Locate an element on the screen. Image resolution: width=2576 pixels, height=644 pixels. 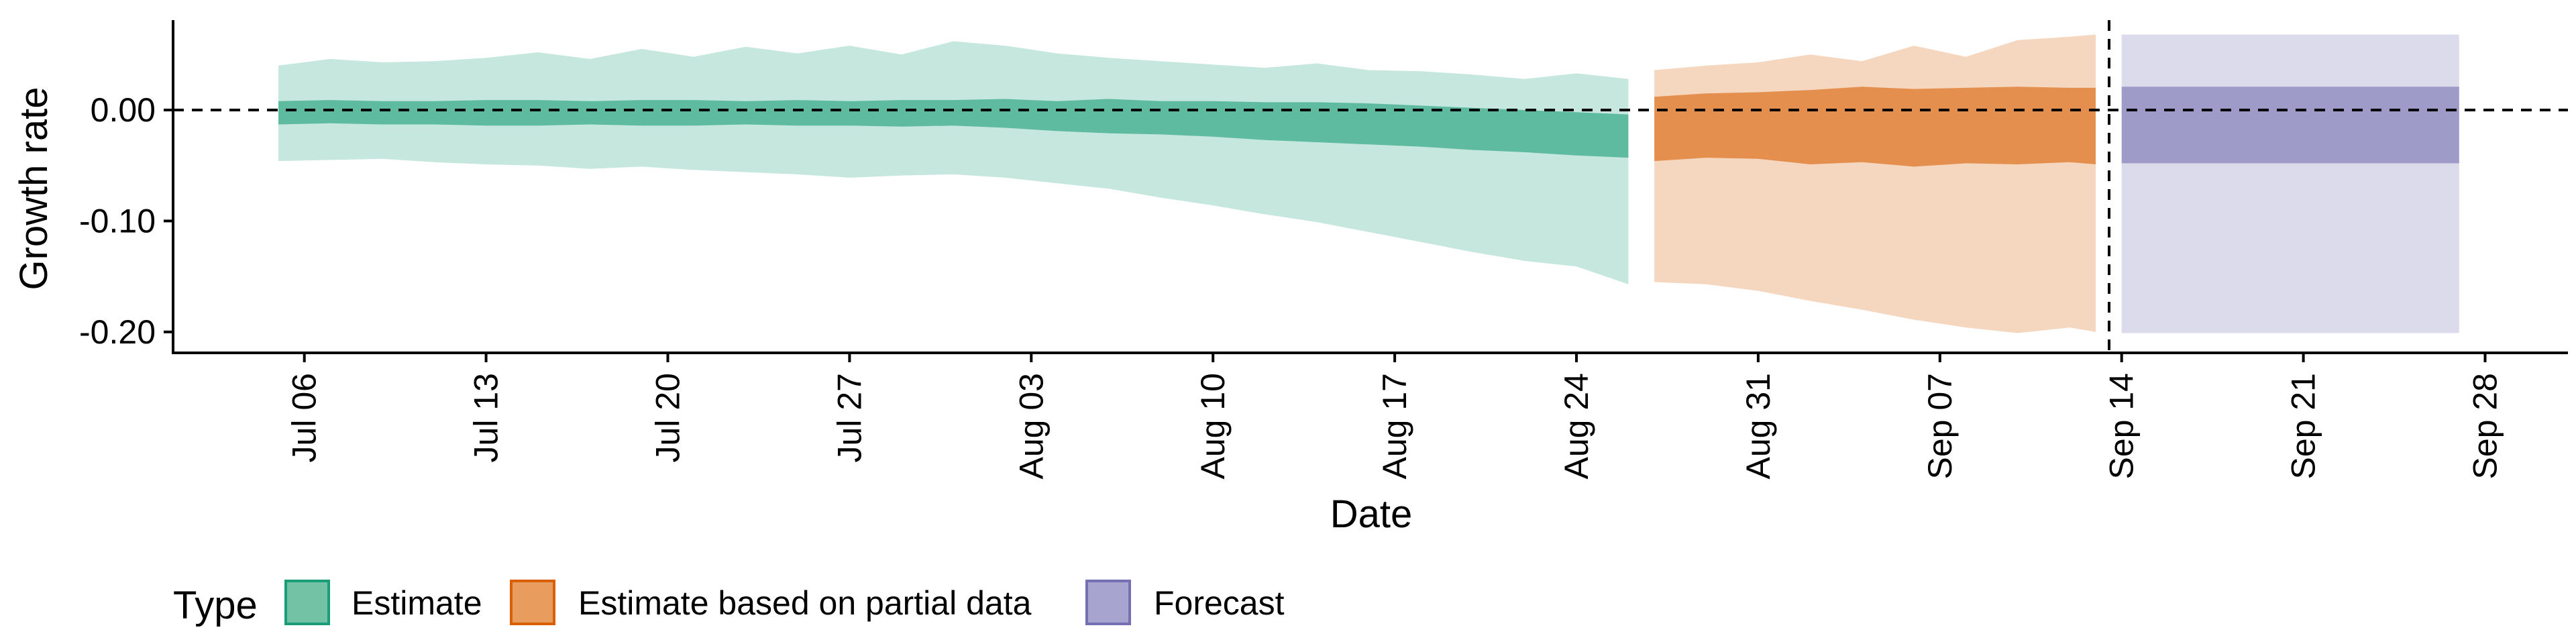
x-tick-label: Jul 13 is located at coordinates (486, 417).